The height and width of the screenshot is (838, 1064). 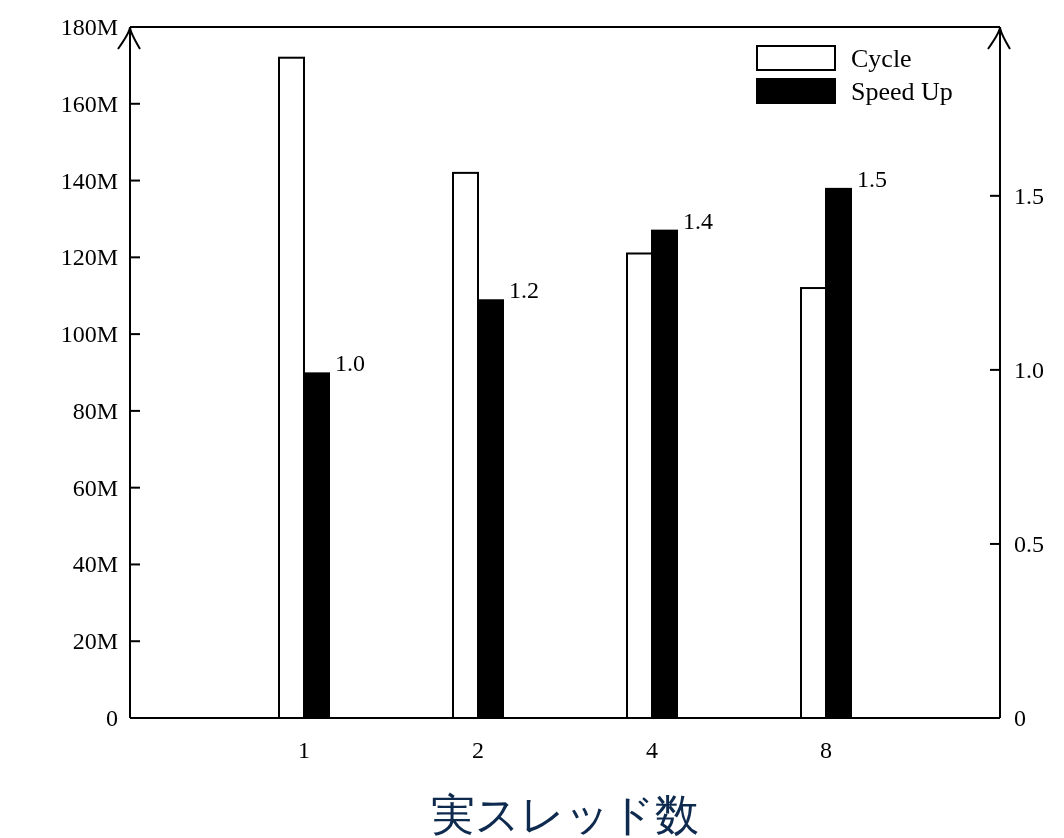 I want to click on legend-label: Cycle, so click(x=881, y=58).